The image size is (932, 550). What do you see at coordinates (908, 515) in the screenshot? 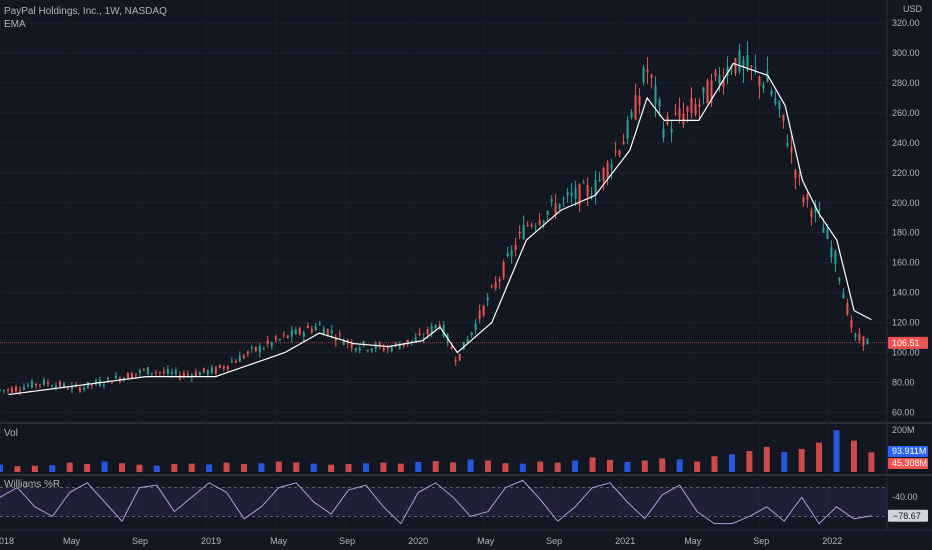
I see `williams-badge` at bounding box center [908, 515].